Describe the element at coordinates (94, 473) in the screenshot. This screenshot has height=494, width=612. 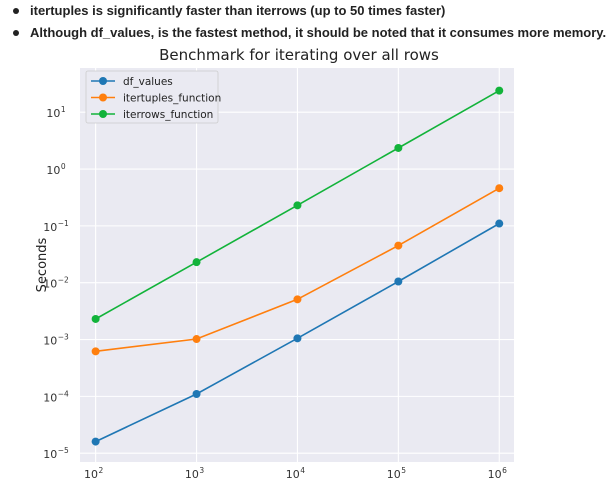
I see `x-tick-label: 102` at that location.